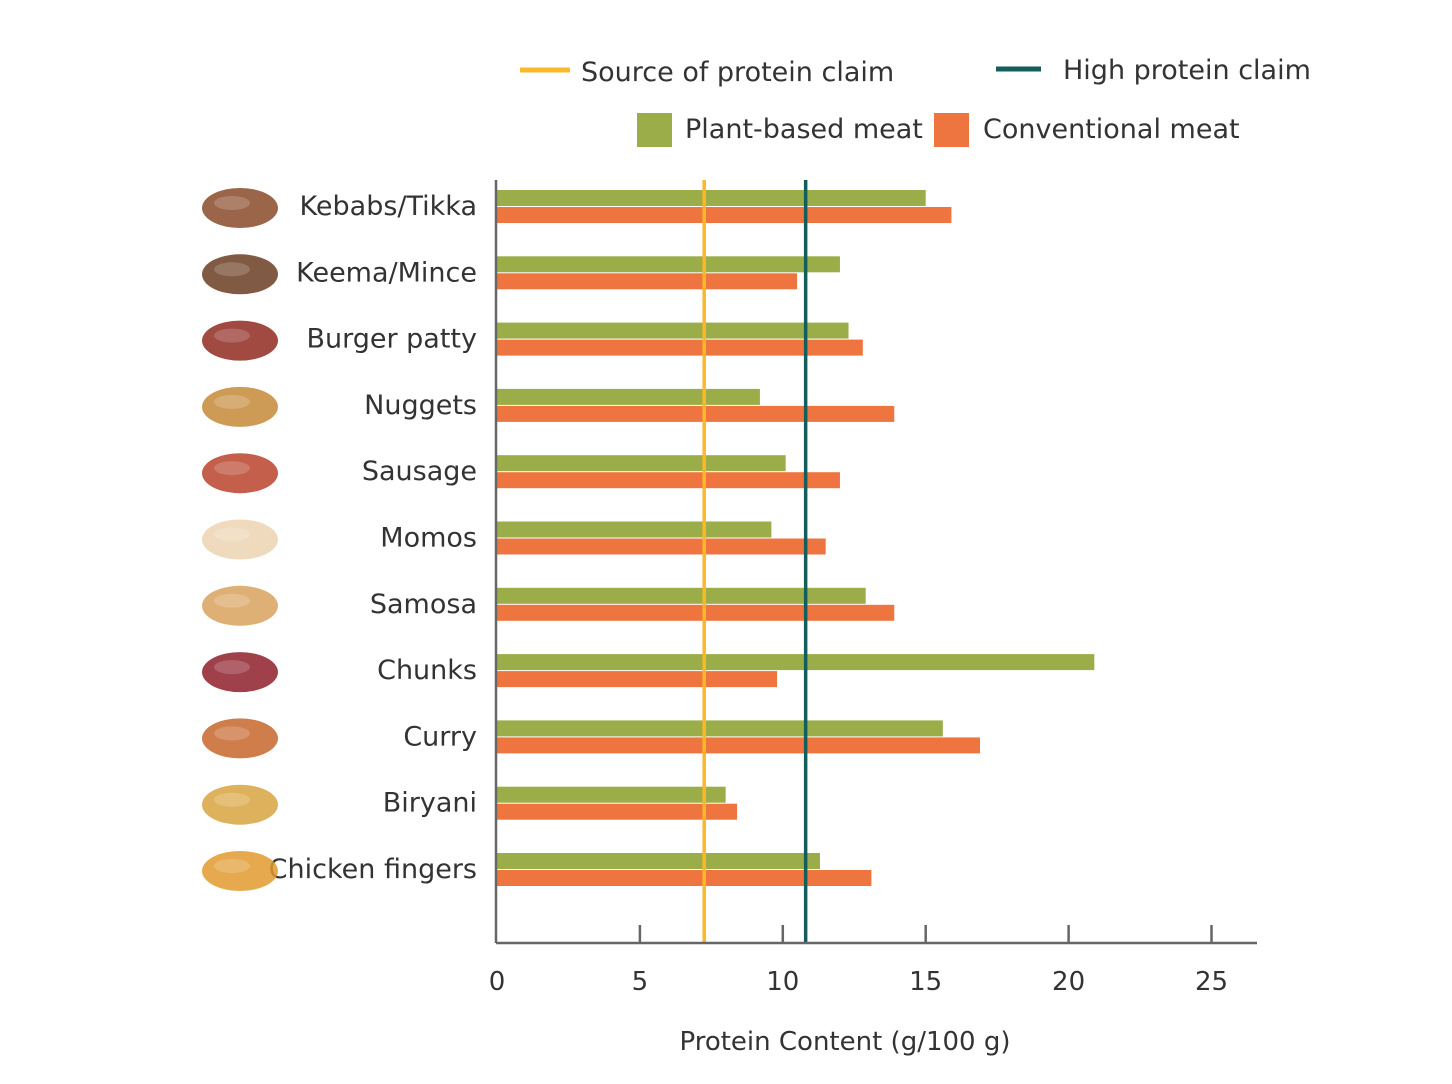 The height and width of the screenshot is (1084, 1452). What do you see at coordinates (844, 1042) in the screenshot?
I see `x-axis-label: Protein Content (g/100 g)` at bounding box center [844, 1042].